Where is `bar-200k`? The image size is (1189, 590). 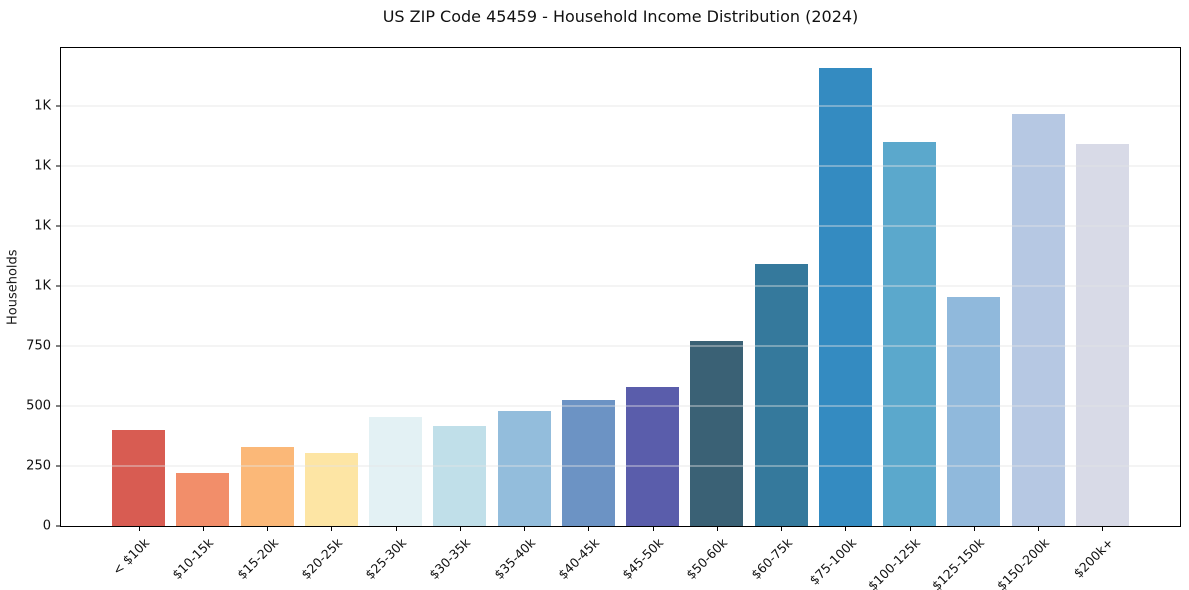 bar-200k is located at coordinates (1102, 335).